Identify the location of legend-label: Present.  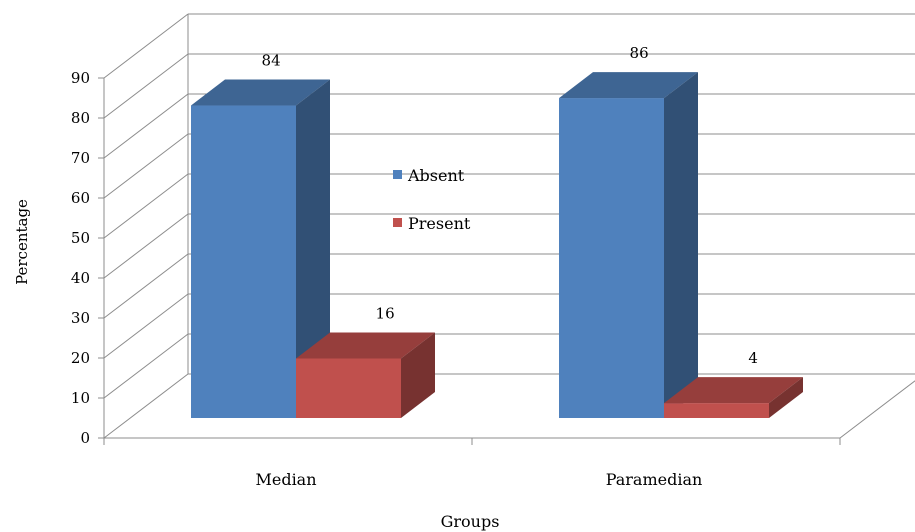
(439, 223).